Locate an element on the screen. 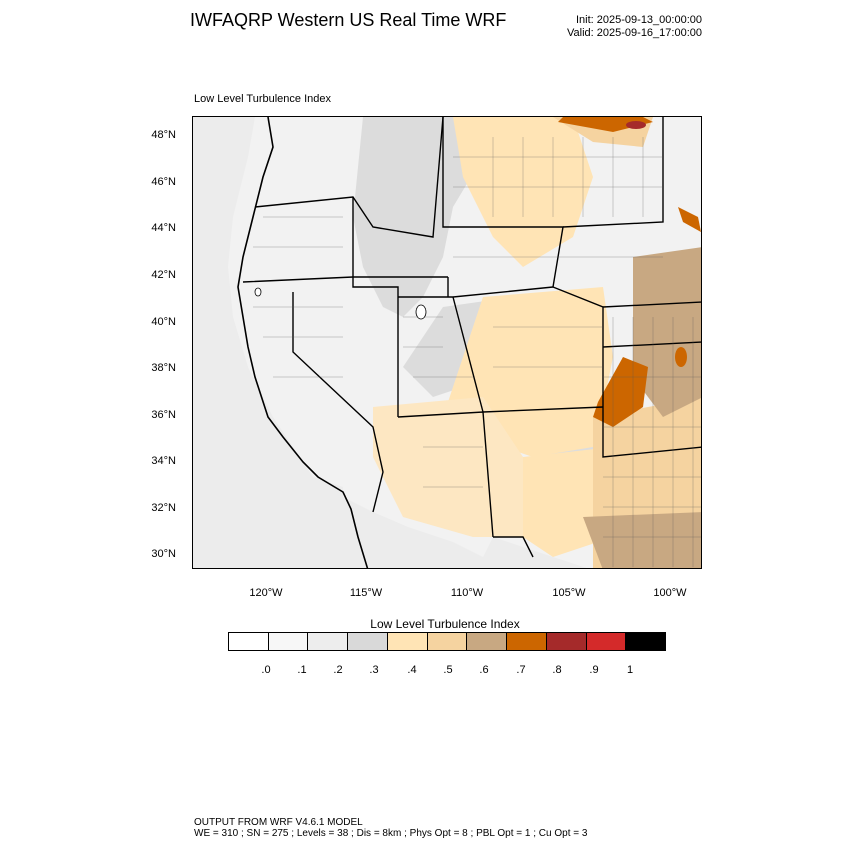 Image resolution: width=850 pixels, height=850 pixels. plot-title: Low Level Turbulence Index is located at coordinates (262, 99).